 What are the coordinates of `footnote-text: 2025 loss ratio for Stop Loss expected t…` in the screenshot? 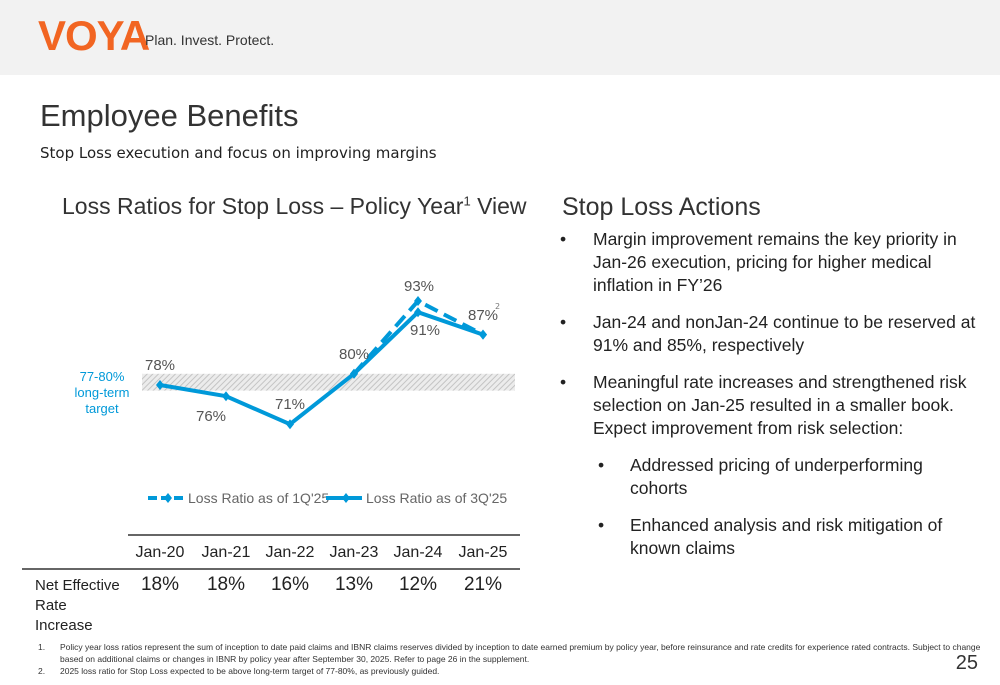 It's located at (250, 671).